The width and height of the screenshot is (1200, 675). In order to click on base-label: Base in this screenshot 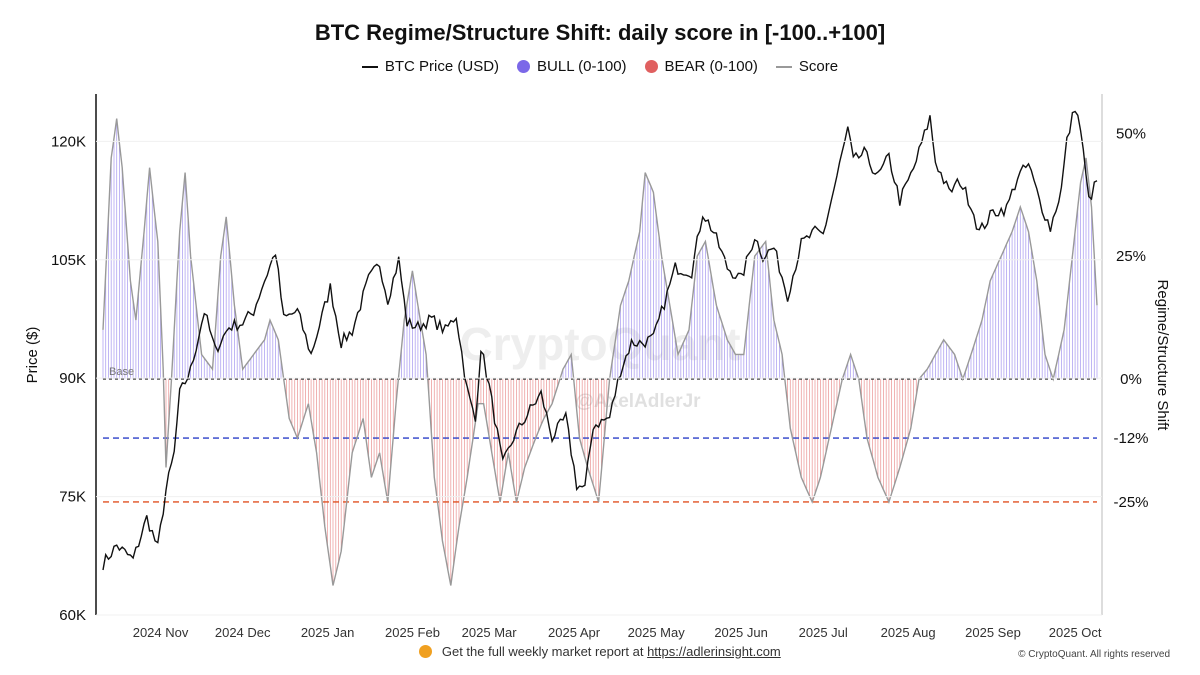, I will do `click(121, 372)`.